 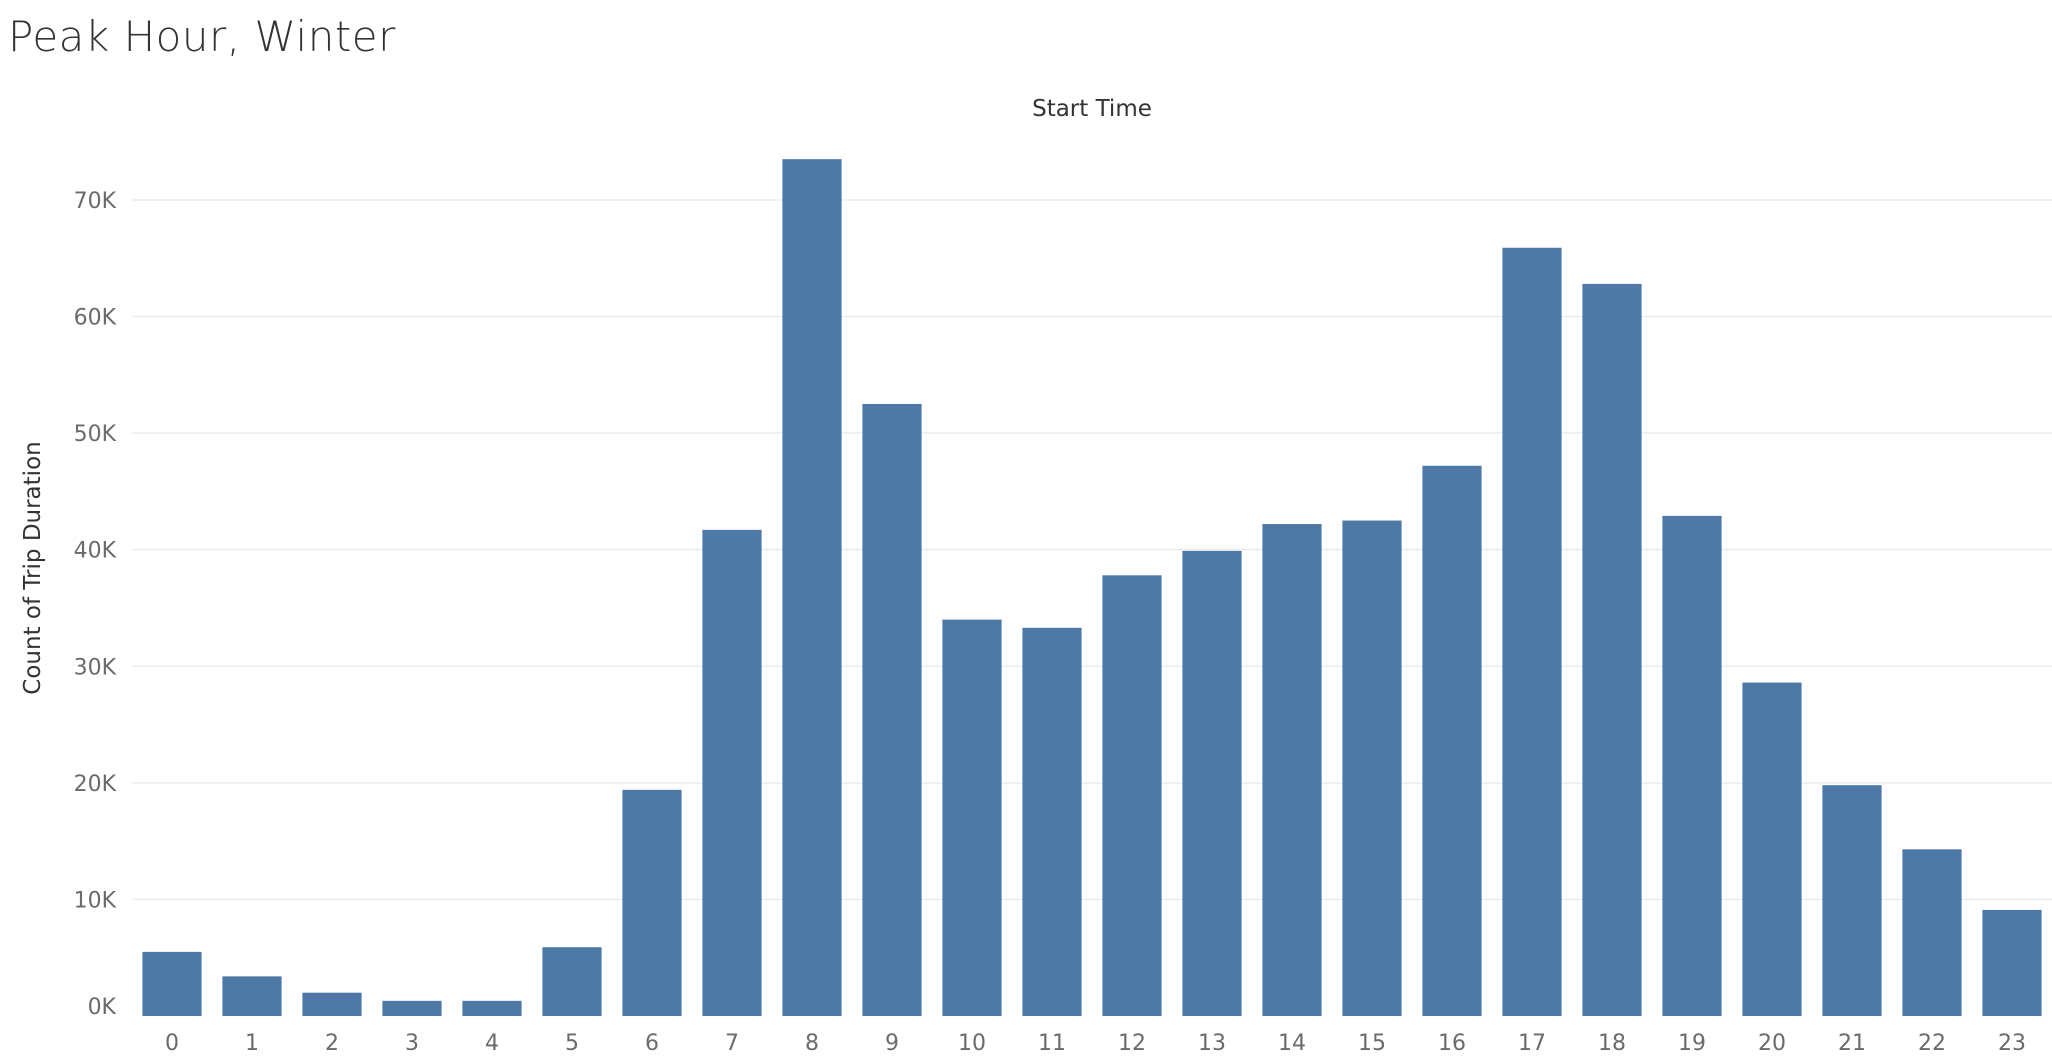 What do you see at coordinates (1095, 1043) in the screenshot?
I see `x-tick-labels: 0 1 2 3 4 5 6 7 8 9 10 11 12 13 14 15 16 17 18 19 20 21 22 23` at bounding box center [1095, 1043].